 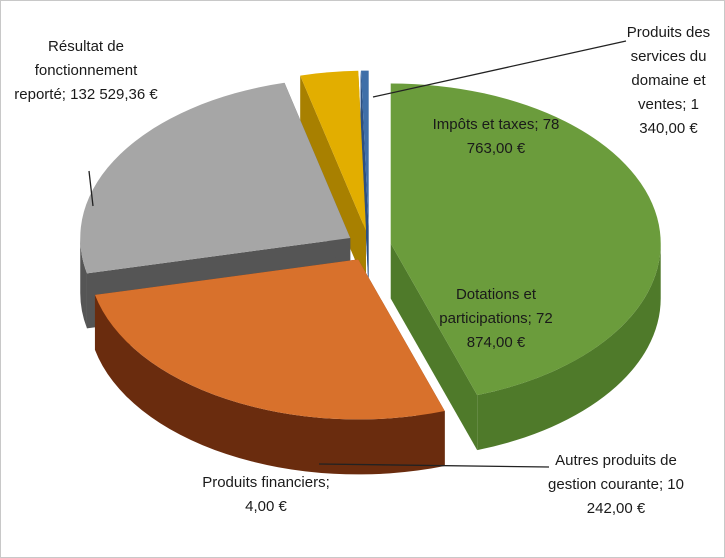 I want to click on data-label: Dotations et participations; 72 874,00 €, so click(x=496, y=319).